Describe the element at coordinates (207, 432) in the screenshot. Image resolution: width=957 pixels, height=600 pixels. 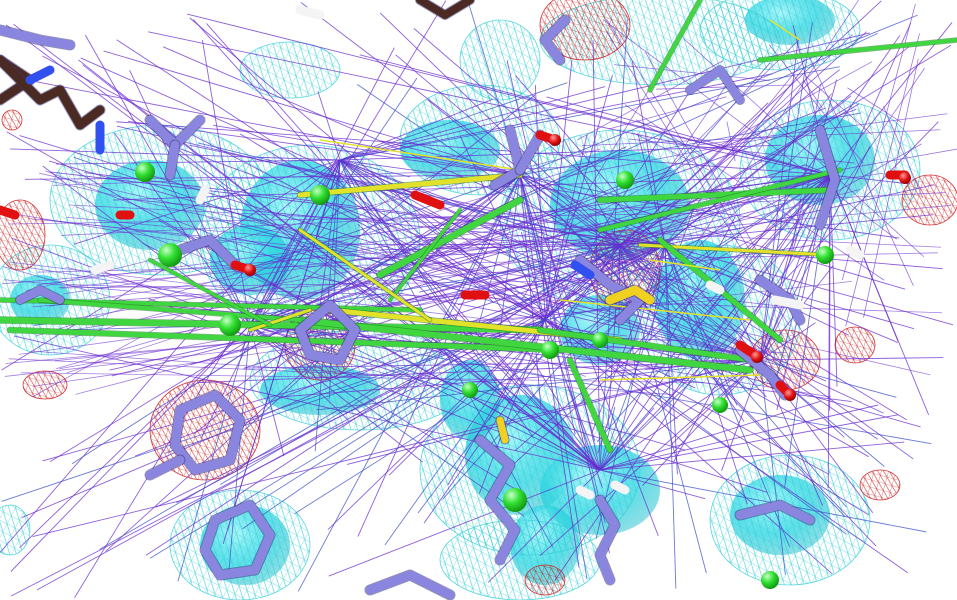
I see `phenyl-ring` at that location.